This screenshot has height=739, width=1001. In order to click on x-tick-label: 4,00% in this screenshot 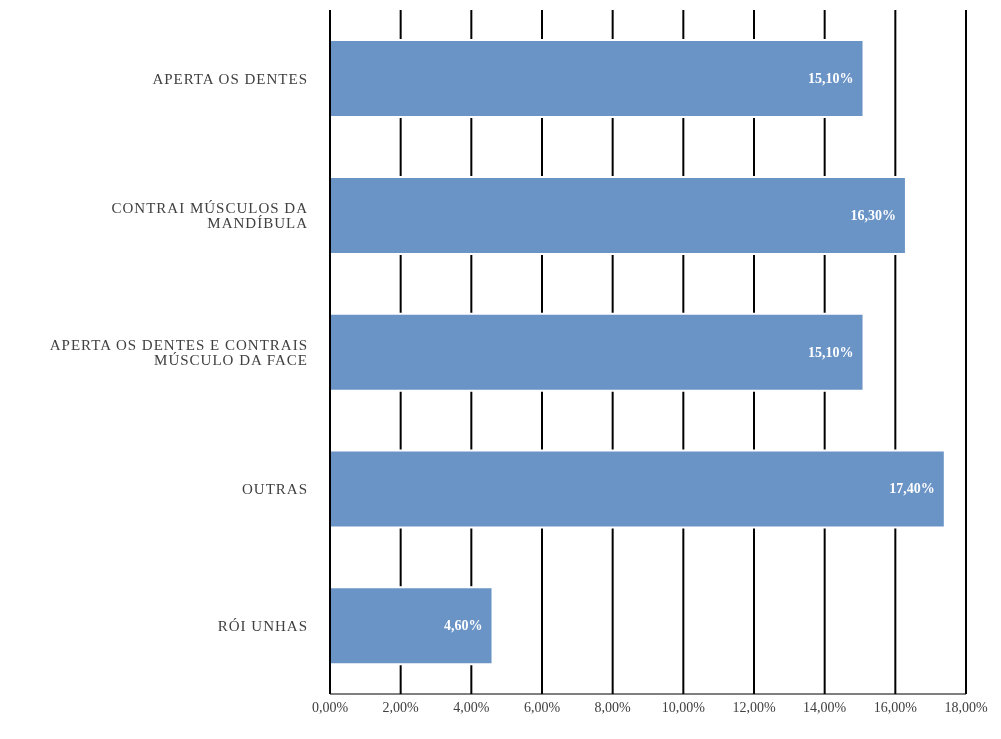, I will do `click(471, 707)`.